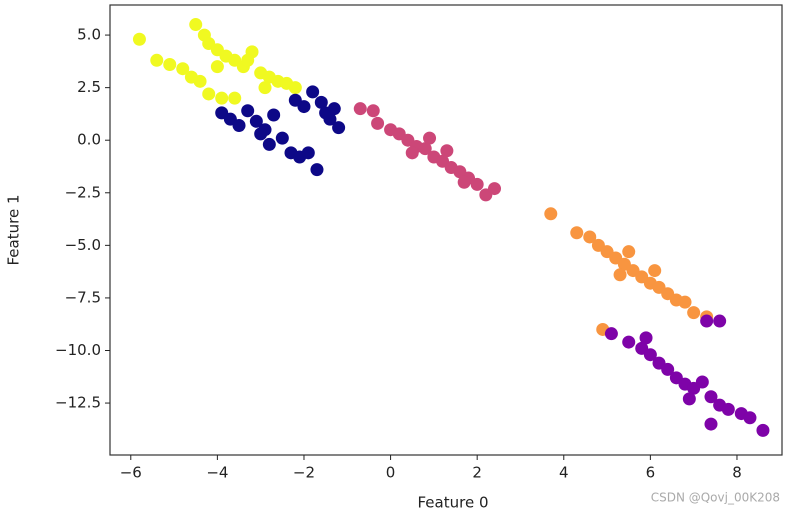 This screenshot has width=802, height=515. Describe the element at coordinates (304, 473) in the screenshot. I see `x-tick-label: −2` at that location.